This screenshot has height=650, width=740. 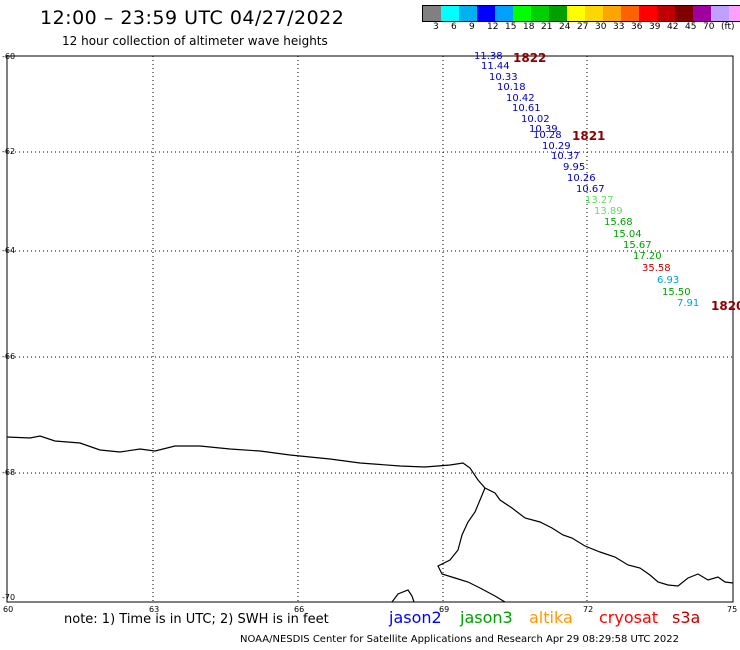 I want to click on legend-label: 18, so click(x=529, y=27).